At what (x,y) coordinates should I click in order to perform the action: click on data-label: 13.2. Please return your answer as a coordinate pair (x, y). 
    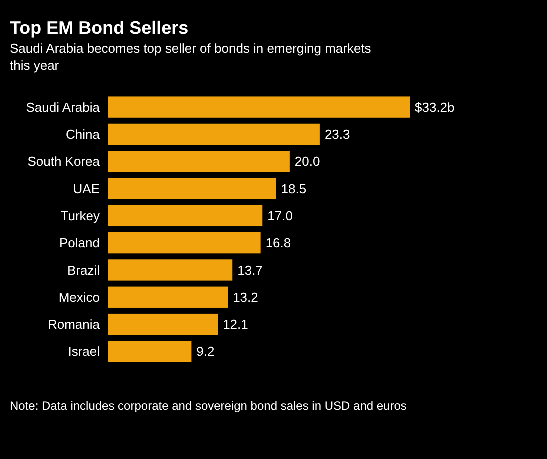
    Looking at the image, I should click on (245, 297).